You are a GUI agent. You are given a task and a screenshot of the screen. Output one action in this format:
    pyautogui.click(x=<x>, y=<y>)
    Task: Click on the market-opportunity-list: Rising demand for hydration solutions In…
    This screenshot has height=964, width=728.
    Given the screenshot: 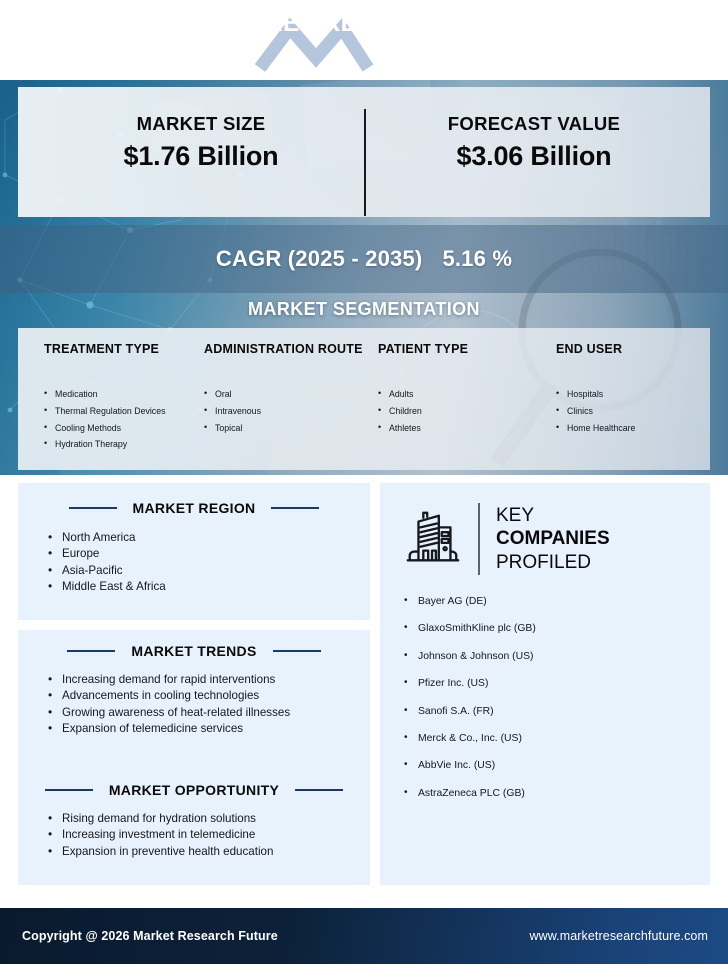 What is the action you would take?
    pyautogui.click(x=208, y=835)
    